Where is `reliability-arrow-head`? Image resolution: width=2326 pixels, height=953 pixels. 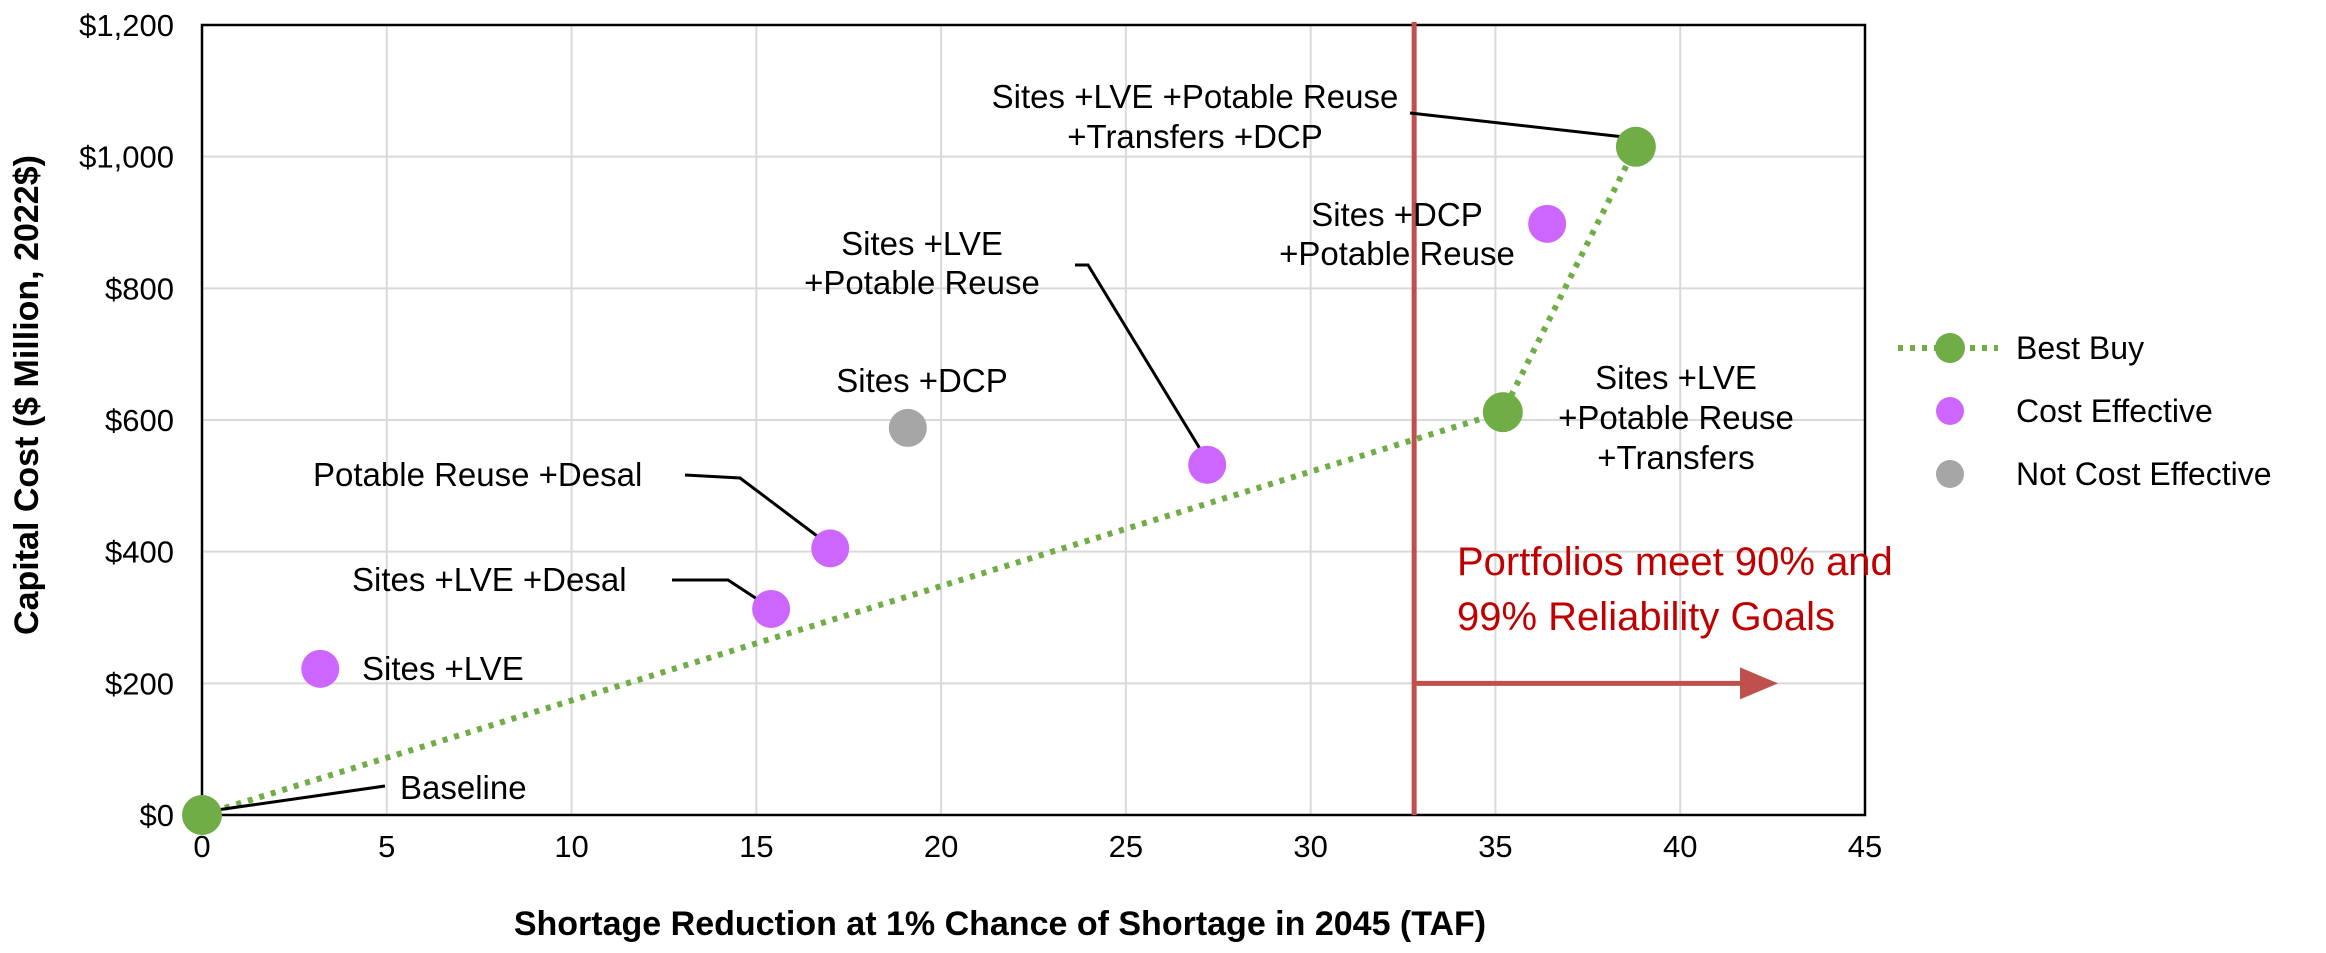 reliability-arrow-head is located at coordinates (1759, 683).